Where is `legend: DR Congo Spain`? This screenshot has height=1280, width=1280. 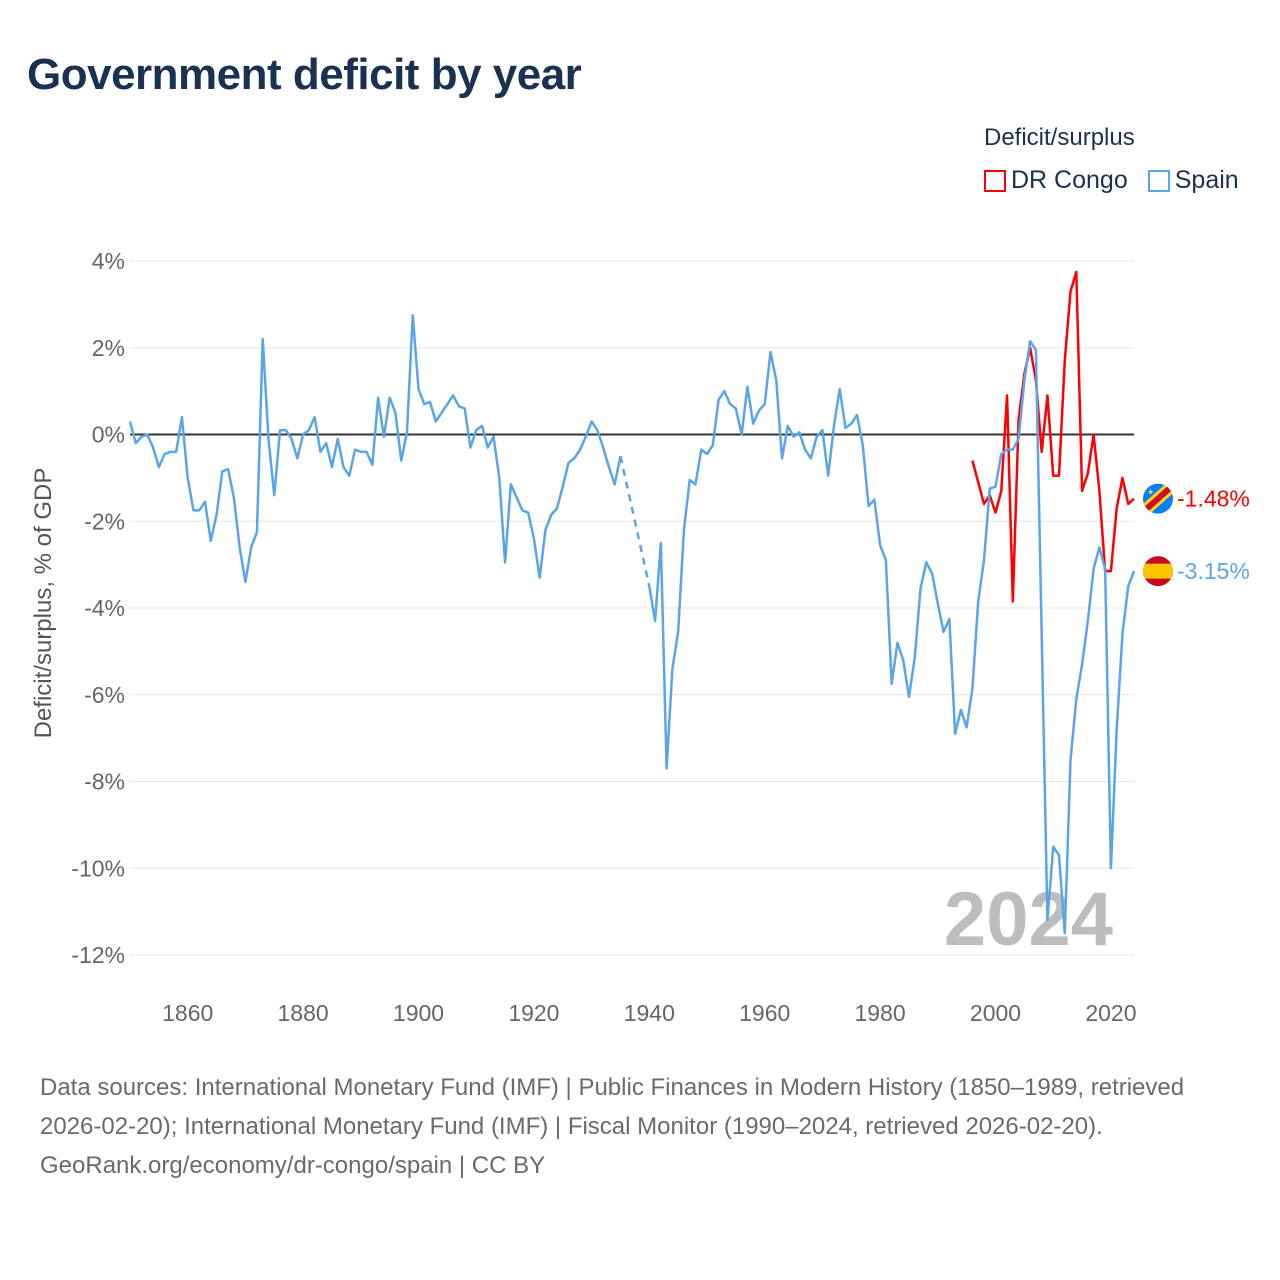 legend: DR Congo Spain is located at coordinates (1111, 180).